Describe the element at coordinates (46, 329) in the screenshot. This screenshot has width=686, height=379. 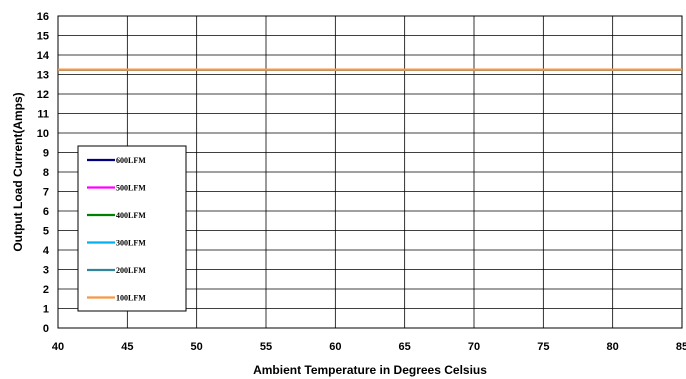
I see `y-tick-label: 0` at that location.